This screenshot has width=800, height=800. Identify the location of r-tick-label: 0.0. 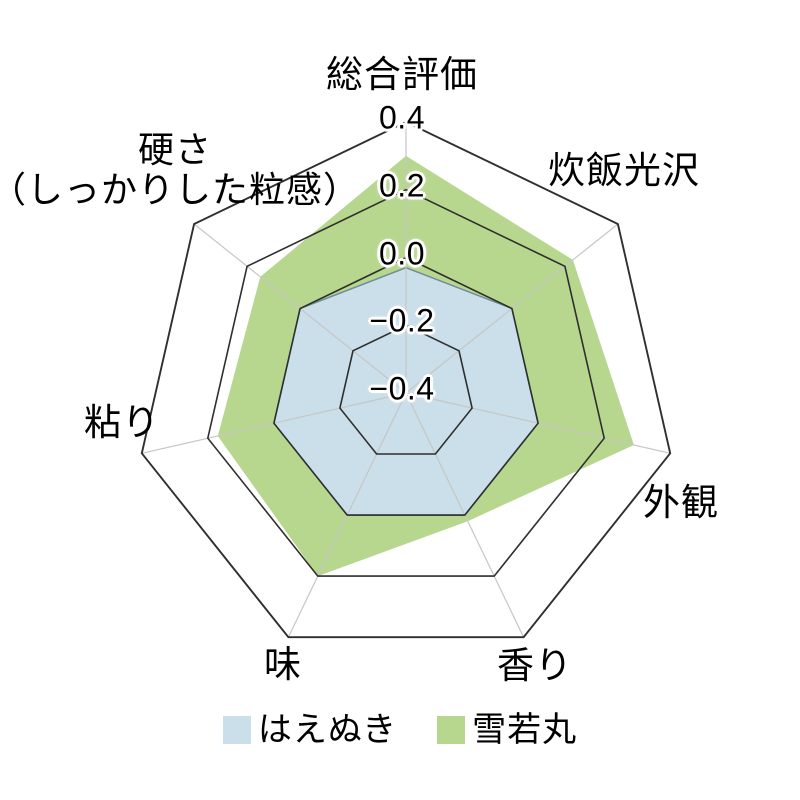
(402, 253).